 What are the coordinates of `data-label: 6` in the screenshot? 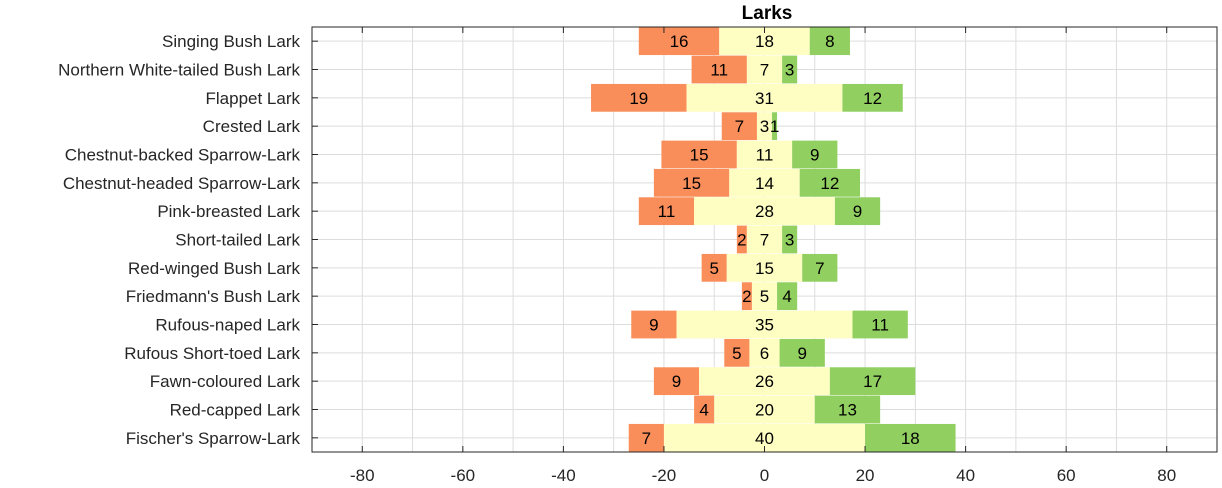 It's located at (764, 353).